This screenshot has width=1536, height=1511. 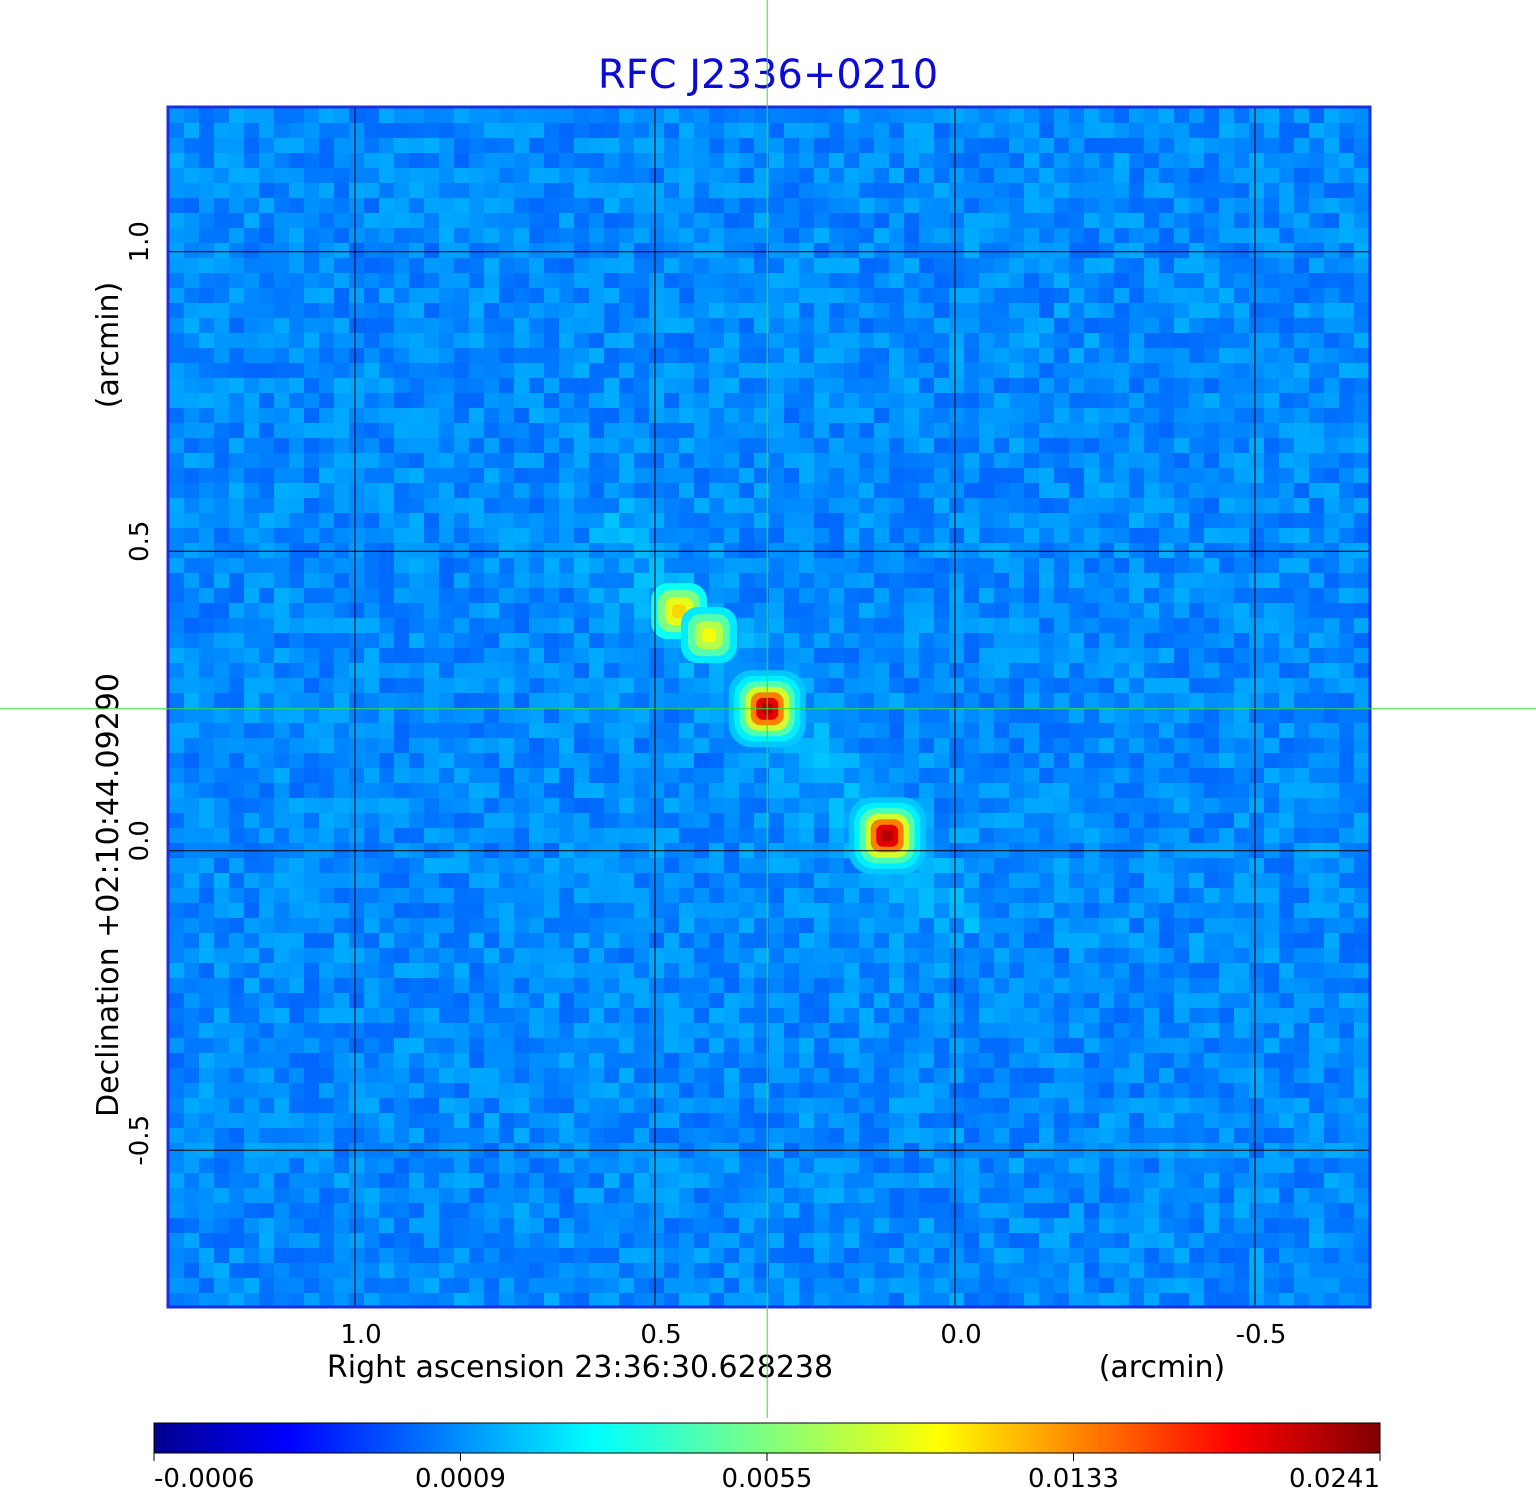 I want to click on x-axis-unit: (arcmin), so click(x=1162, y=1367).